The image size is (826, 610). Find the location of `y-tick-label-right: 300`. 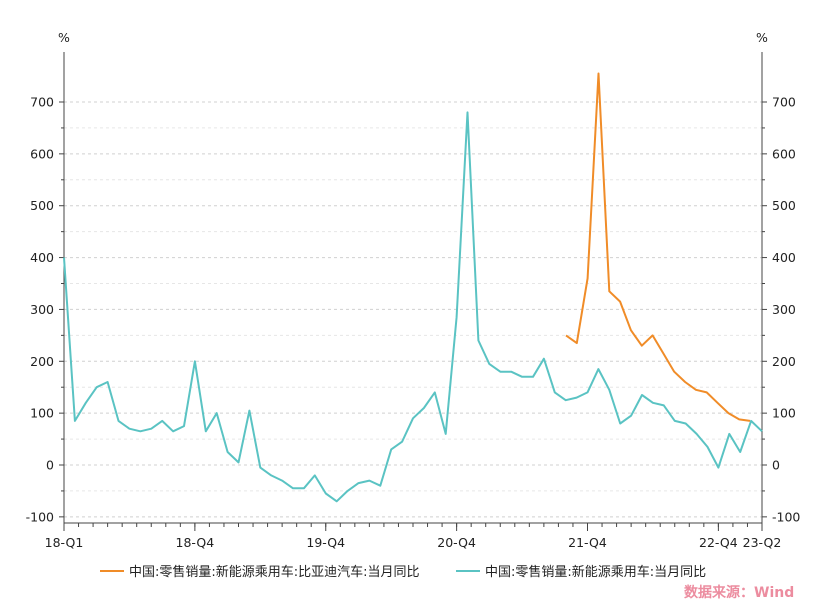

y-tick-label-right: 300 is located at coordinates (784, 309).